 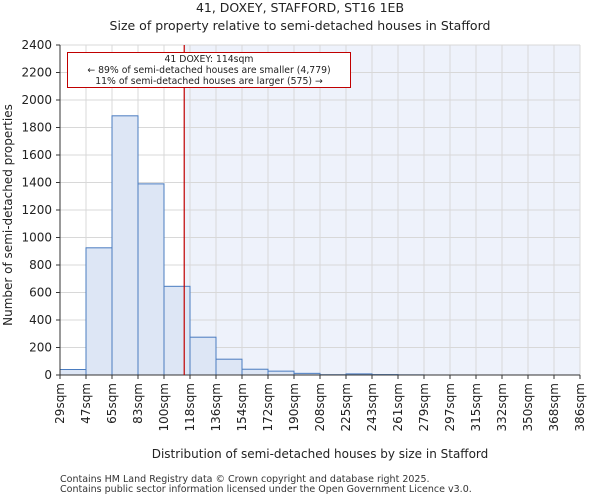 I want to click on y-tick-label: 1600, so click(x=36, y=155).